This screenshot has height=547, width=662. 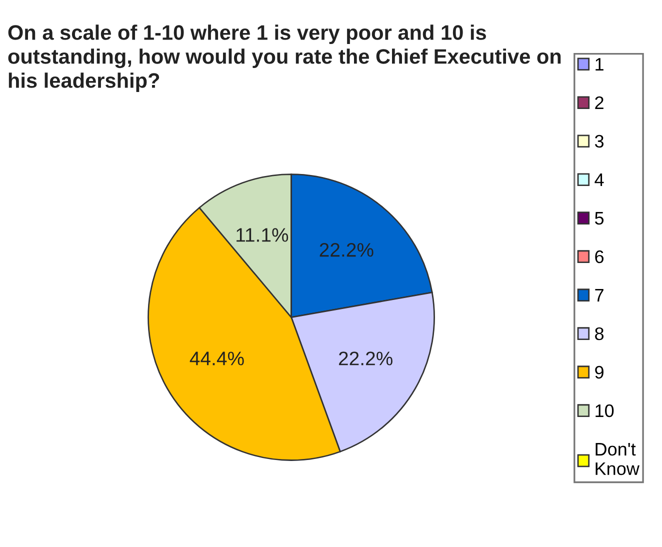 What do you see at coordinates (217, 359) in the screenshot?
I see `data-label: 44.4%` at bounding box center [217, 359].